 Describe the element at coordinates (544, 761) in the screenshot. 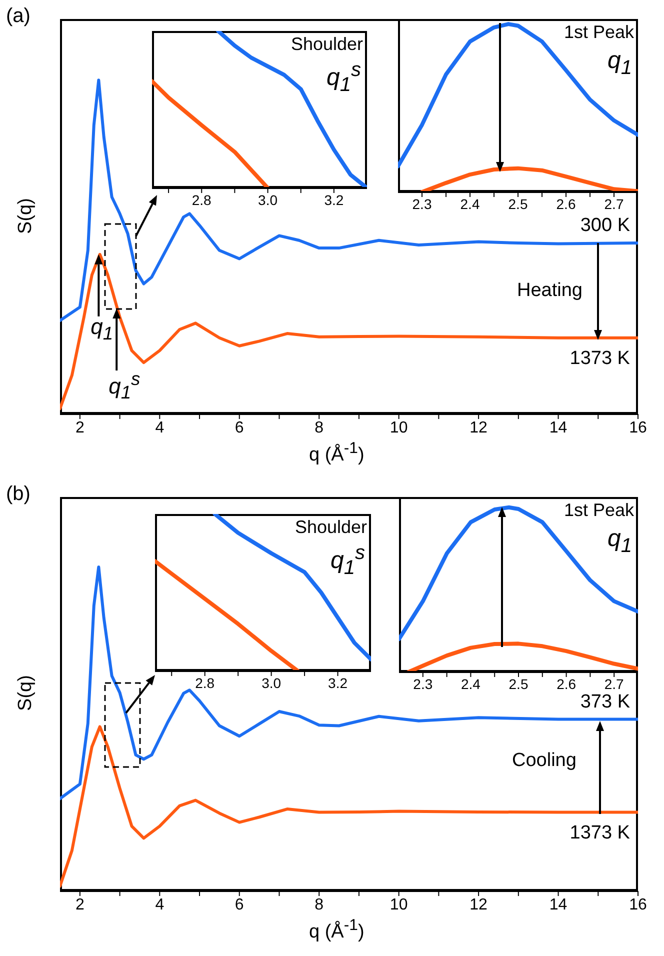

I see `annotation: Cooling` at that location.